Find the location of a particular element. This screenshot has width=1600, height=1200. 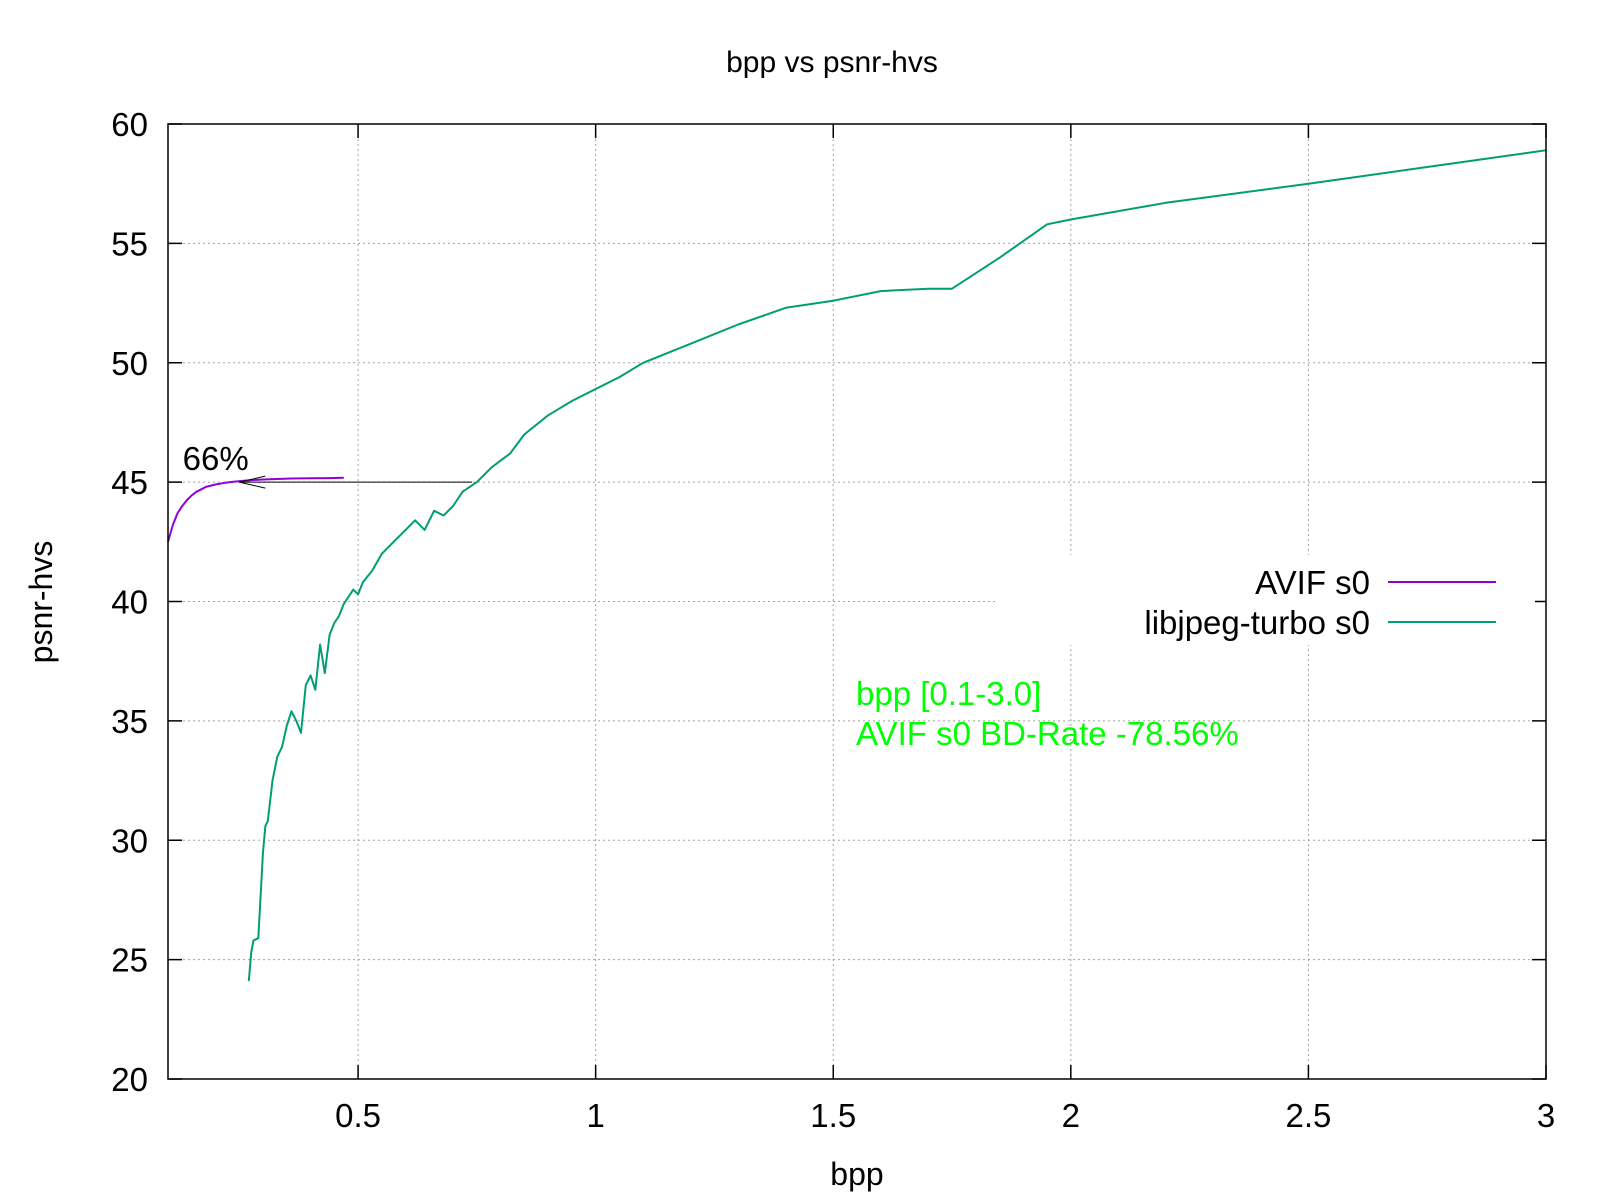

y-tick-label: 50 is located at coordinates (129, 363).